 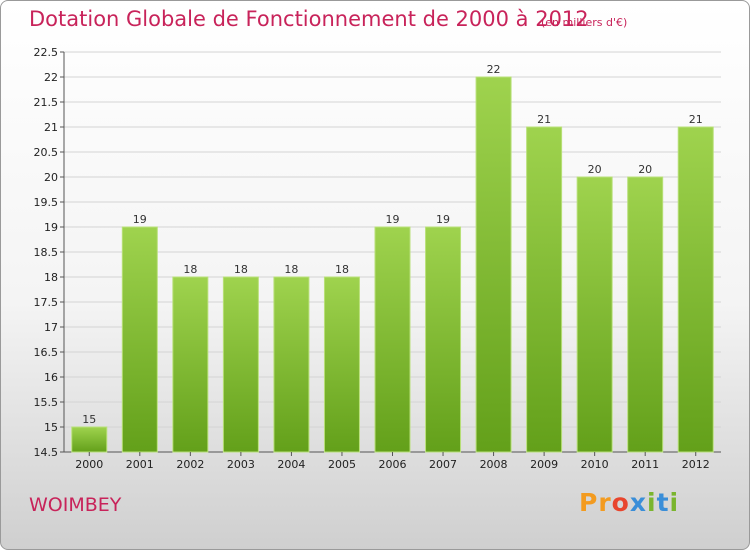 What do you see at coordinates (46, 152) in the screenshot?
I see `y-tick-label: 20.5` at bounding box center [46, 152].